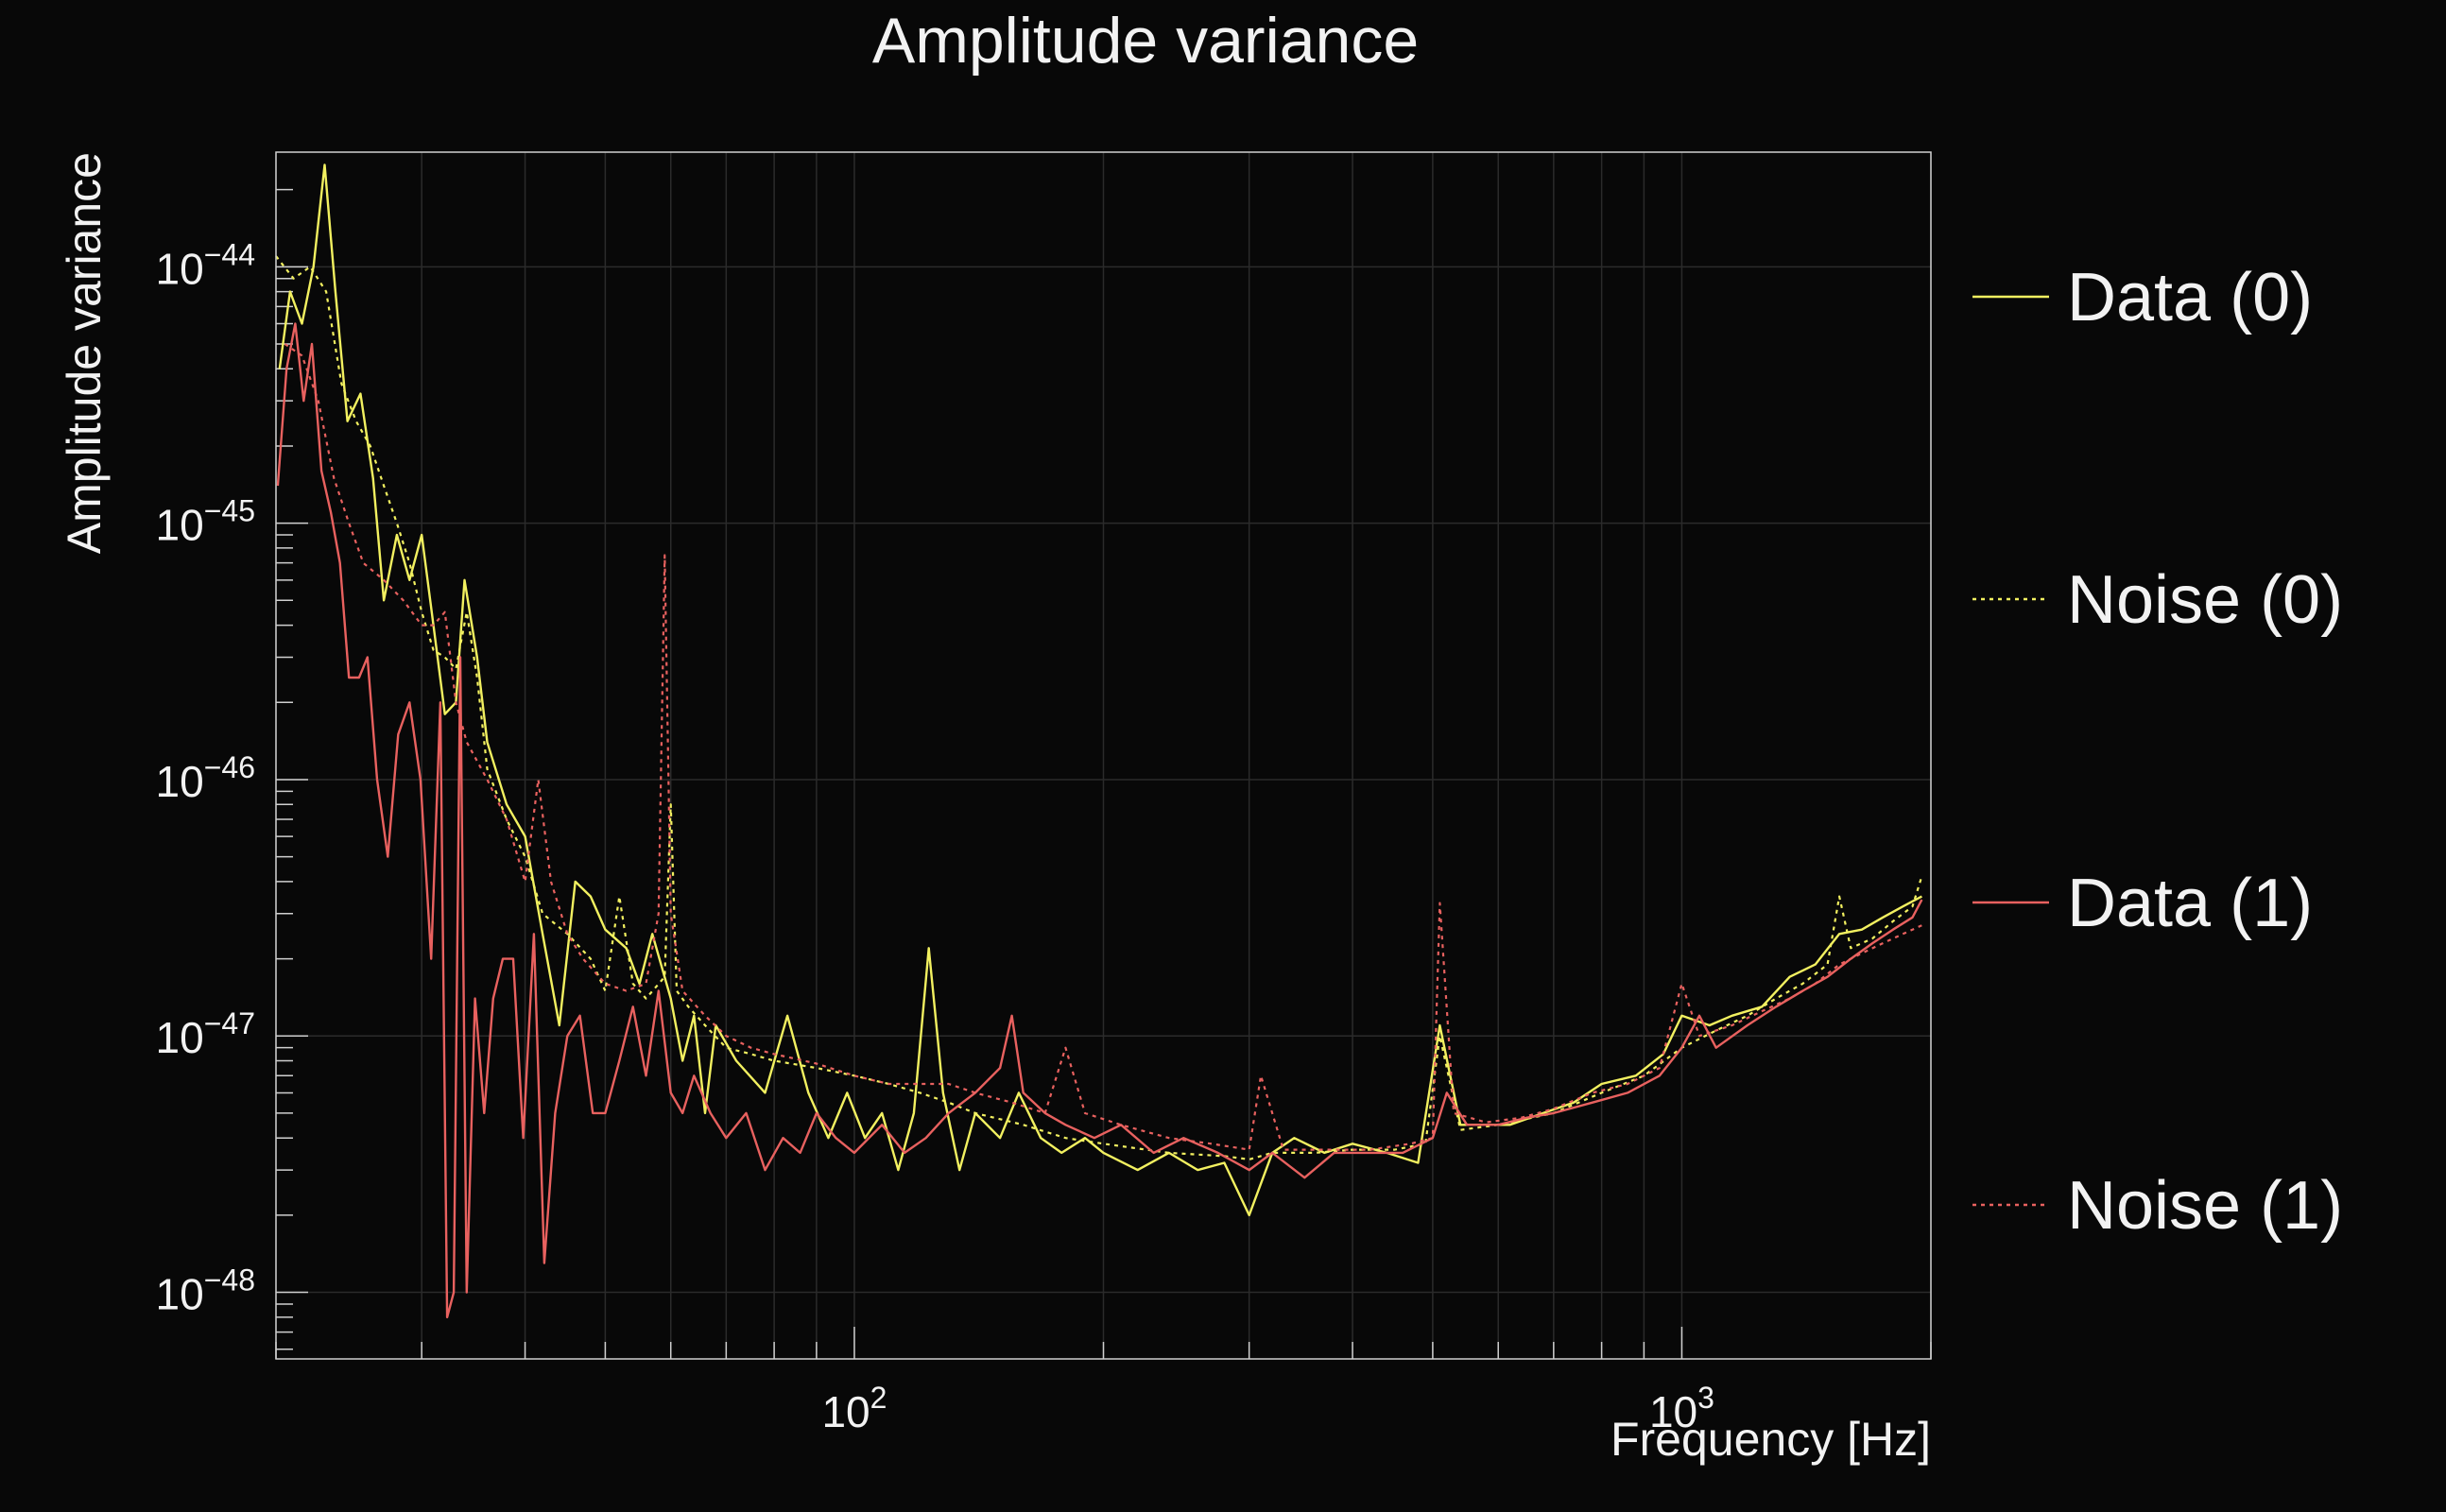 This screenshot has width=2446, height=1512. Describe the element at coordinates (229, 254) in the screenshot. I see `y-tick-label-exponent: −44` at that location.